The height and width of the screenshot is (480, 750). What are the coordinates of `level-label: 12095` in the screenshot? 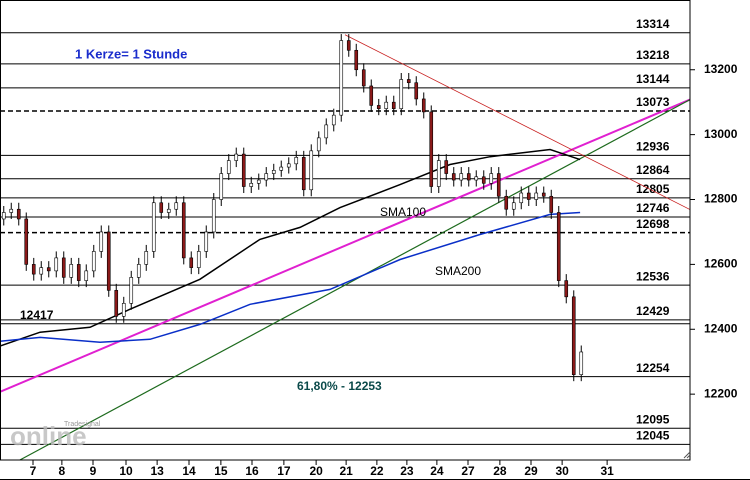 It's located at (653, 419).